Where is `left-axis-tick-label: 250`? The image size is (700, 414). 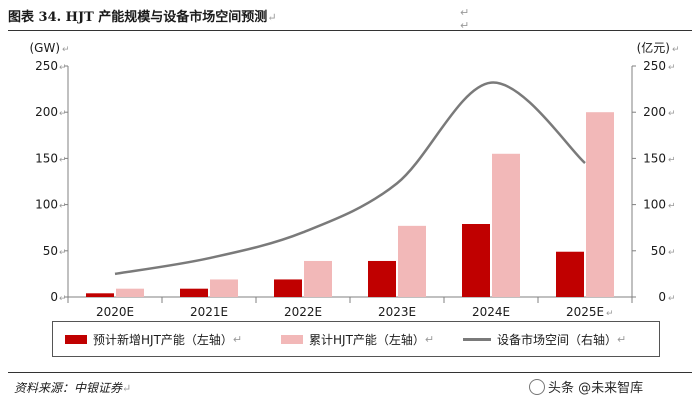 left-axis-tick-label: 250 is located at coordinates (46, 66).